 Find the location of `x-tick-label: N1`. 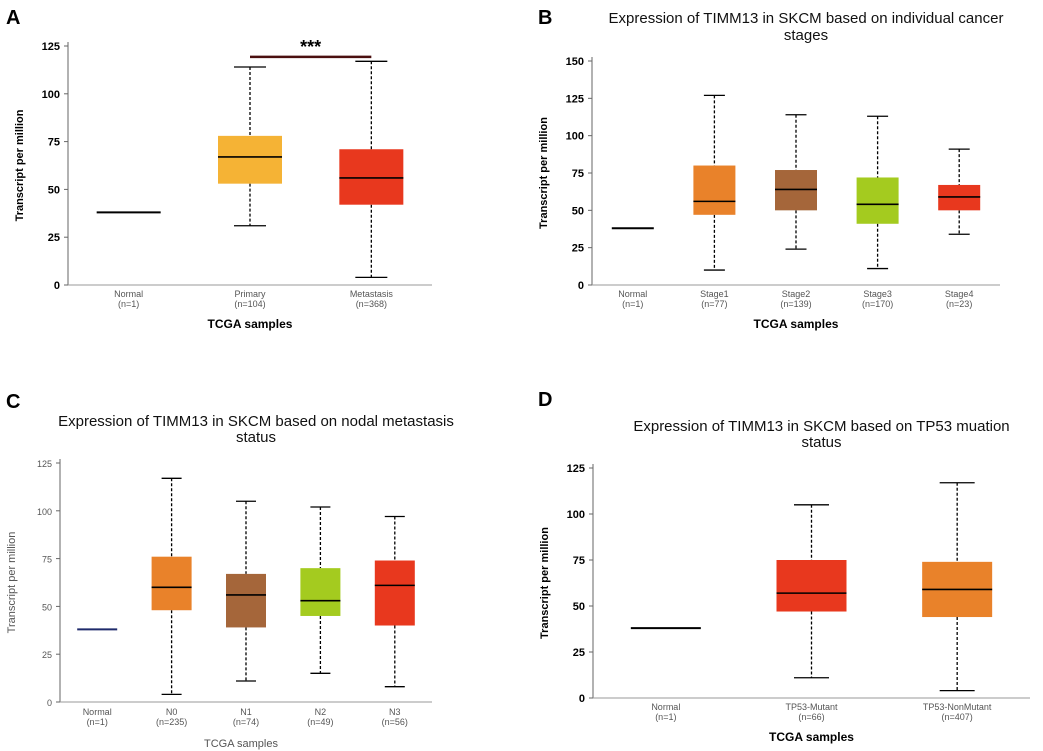

x-tick-label: N1 is located at coordinates (246, 712).